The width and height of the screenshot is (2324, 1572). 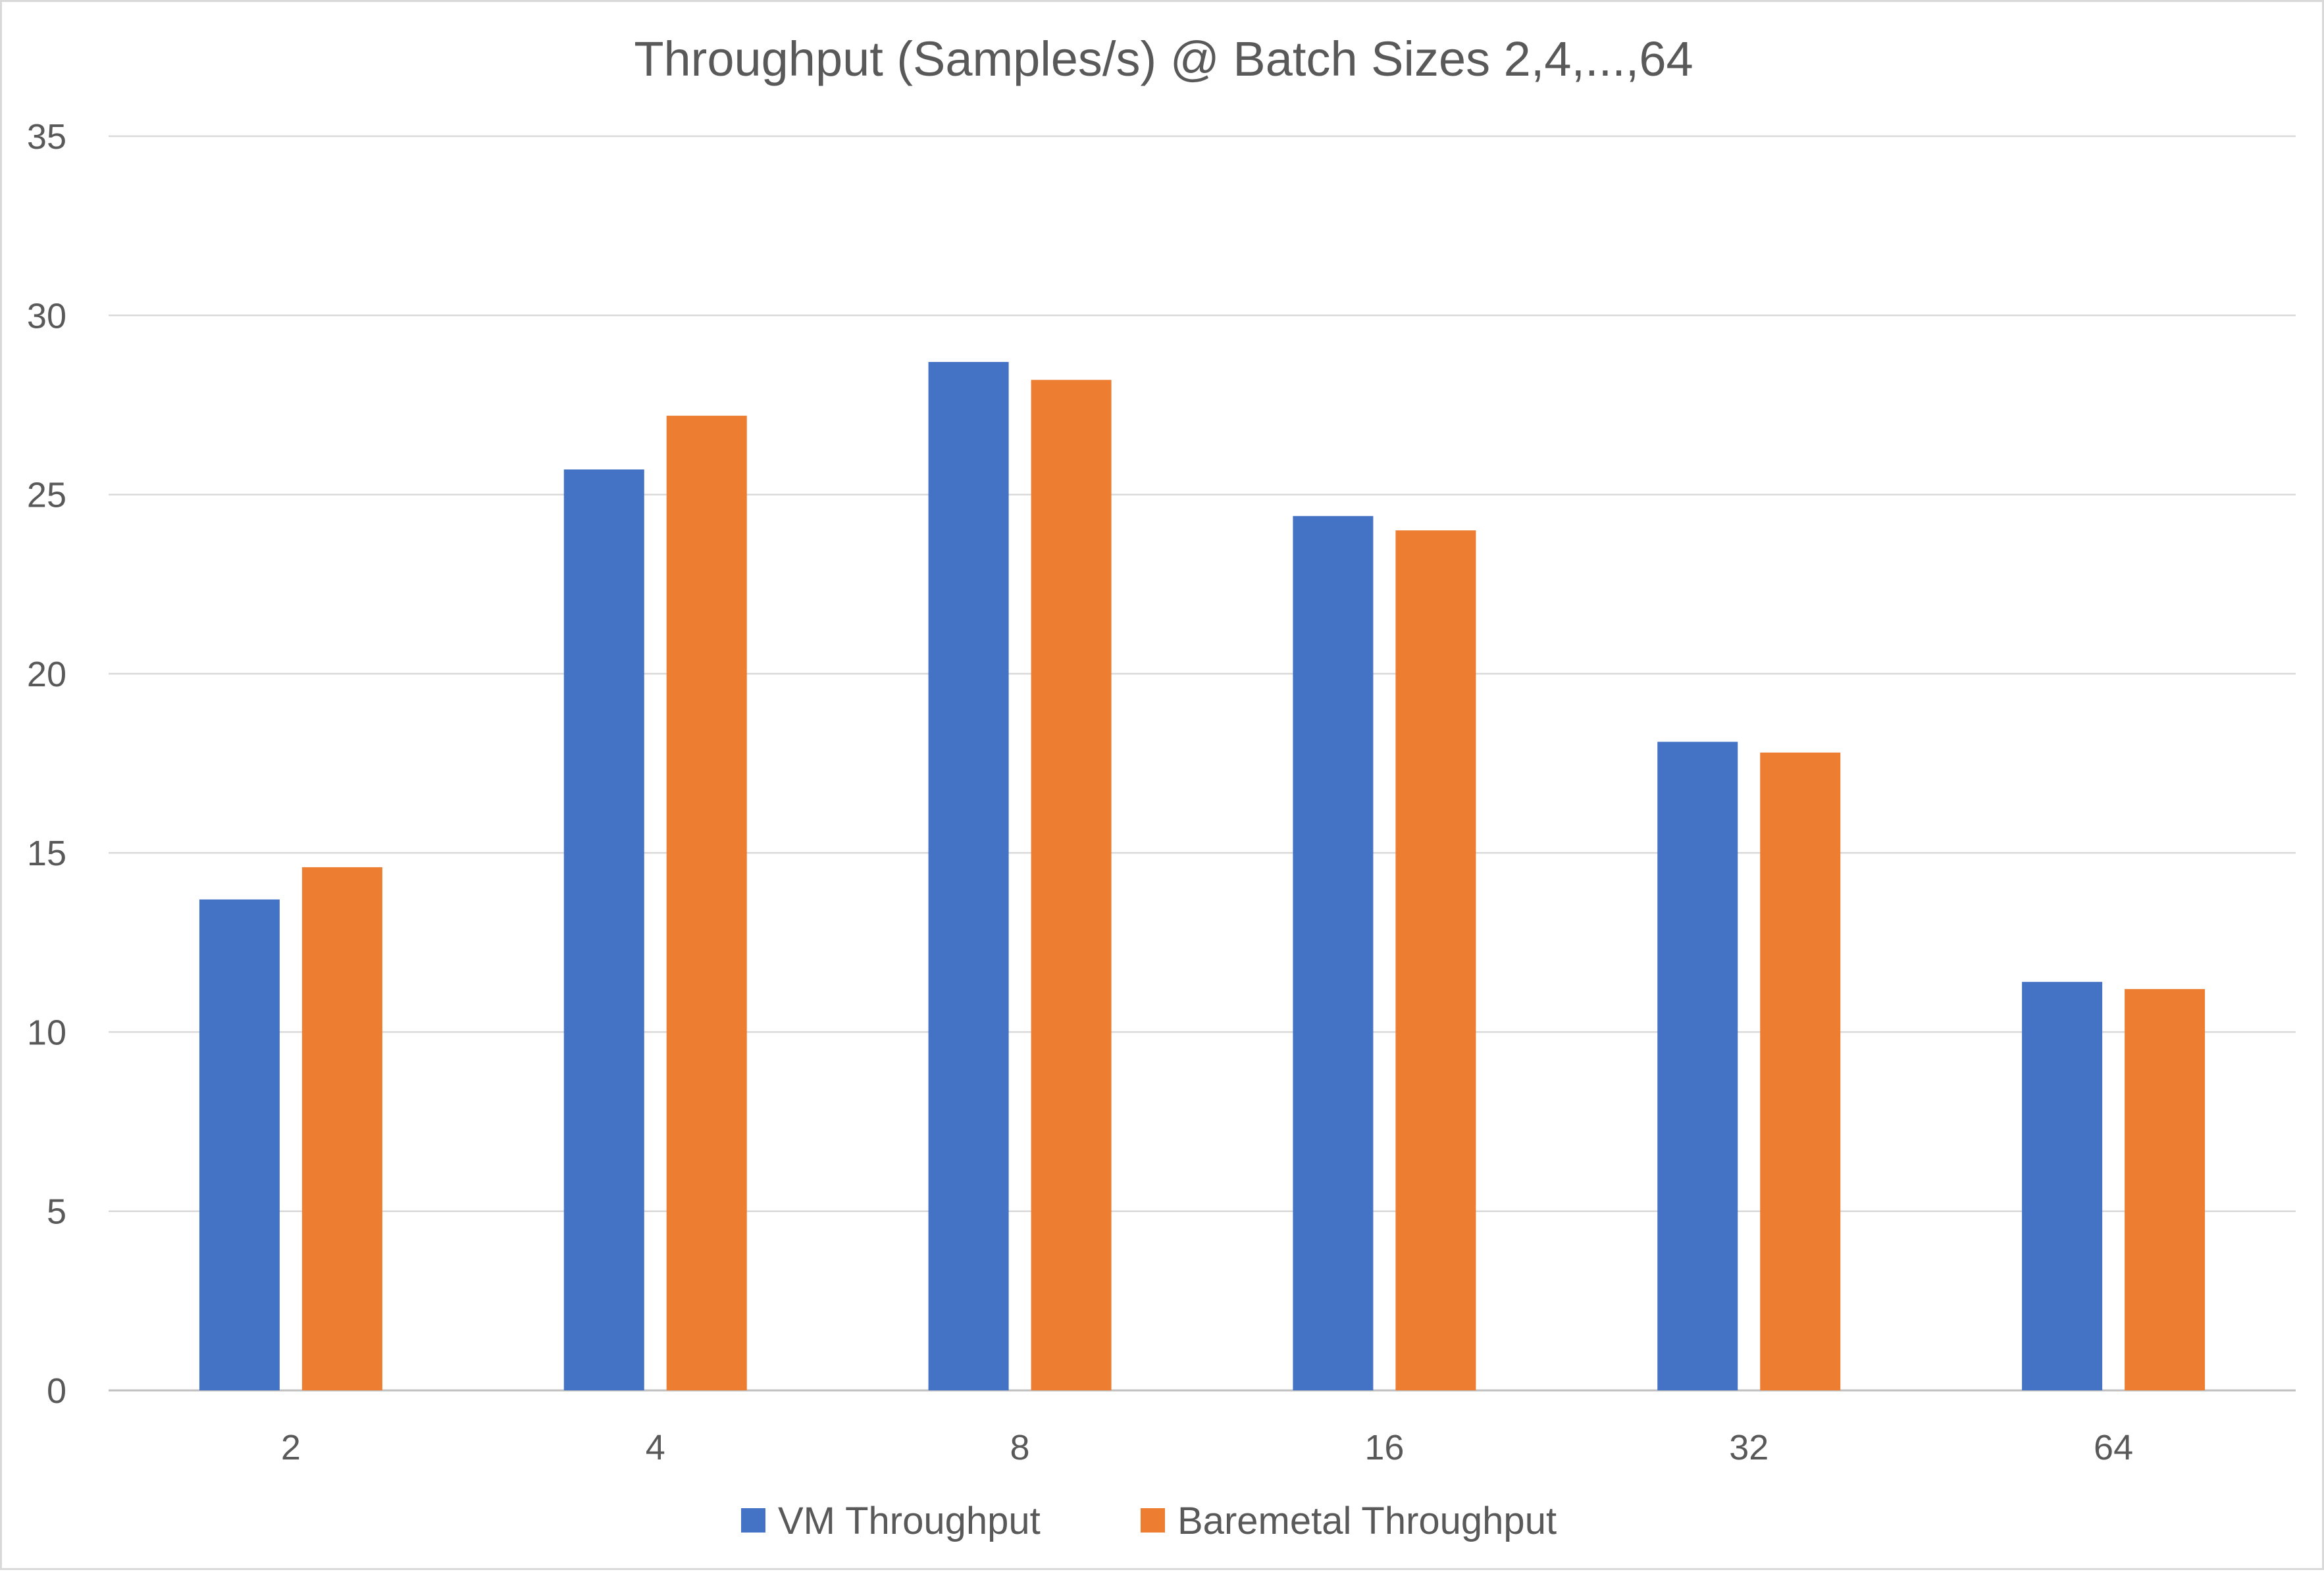 I want to click on legend: VM Throughput Baremetal Throughput, so click(x=1149, y=1521).